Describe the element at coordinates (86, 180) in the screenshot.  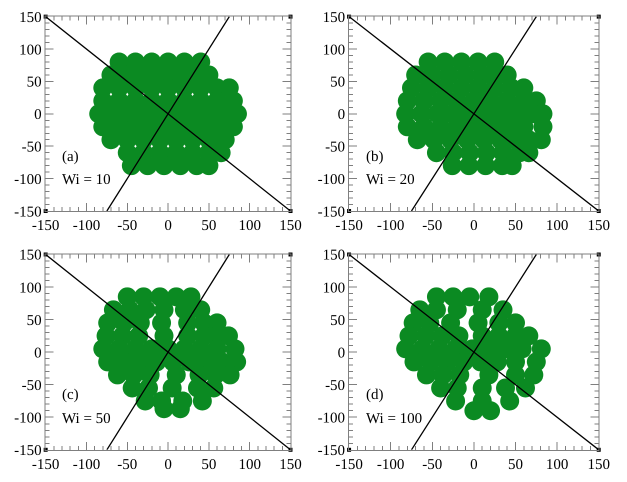
I see `annotation: Wi = 10` at that location.